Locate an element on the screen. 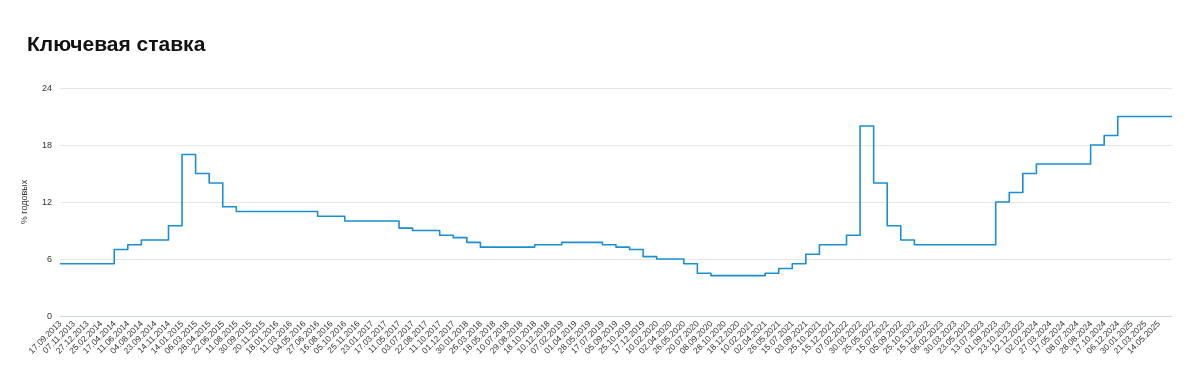  chart-title: Ключевая ставка is located at coordinates (116, 43).